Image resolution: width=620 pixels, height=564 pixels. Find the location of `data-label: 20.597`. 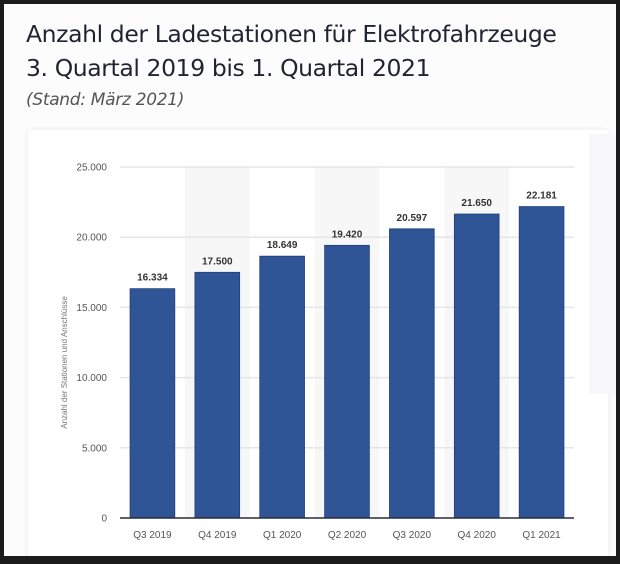

data-label: 20.597 is located at coordinates (412, 218).